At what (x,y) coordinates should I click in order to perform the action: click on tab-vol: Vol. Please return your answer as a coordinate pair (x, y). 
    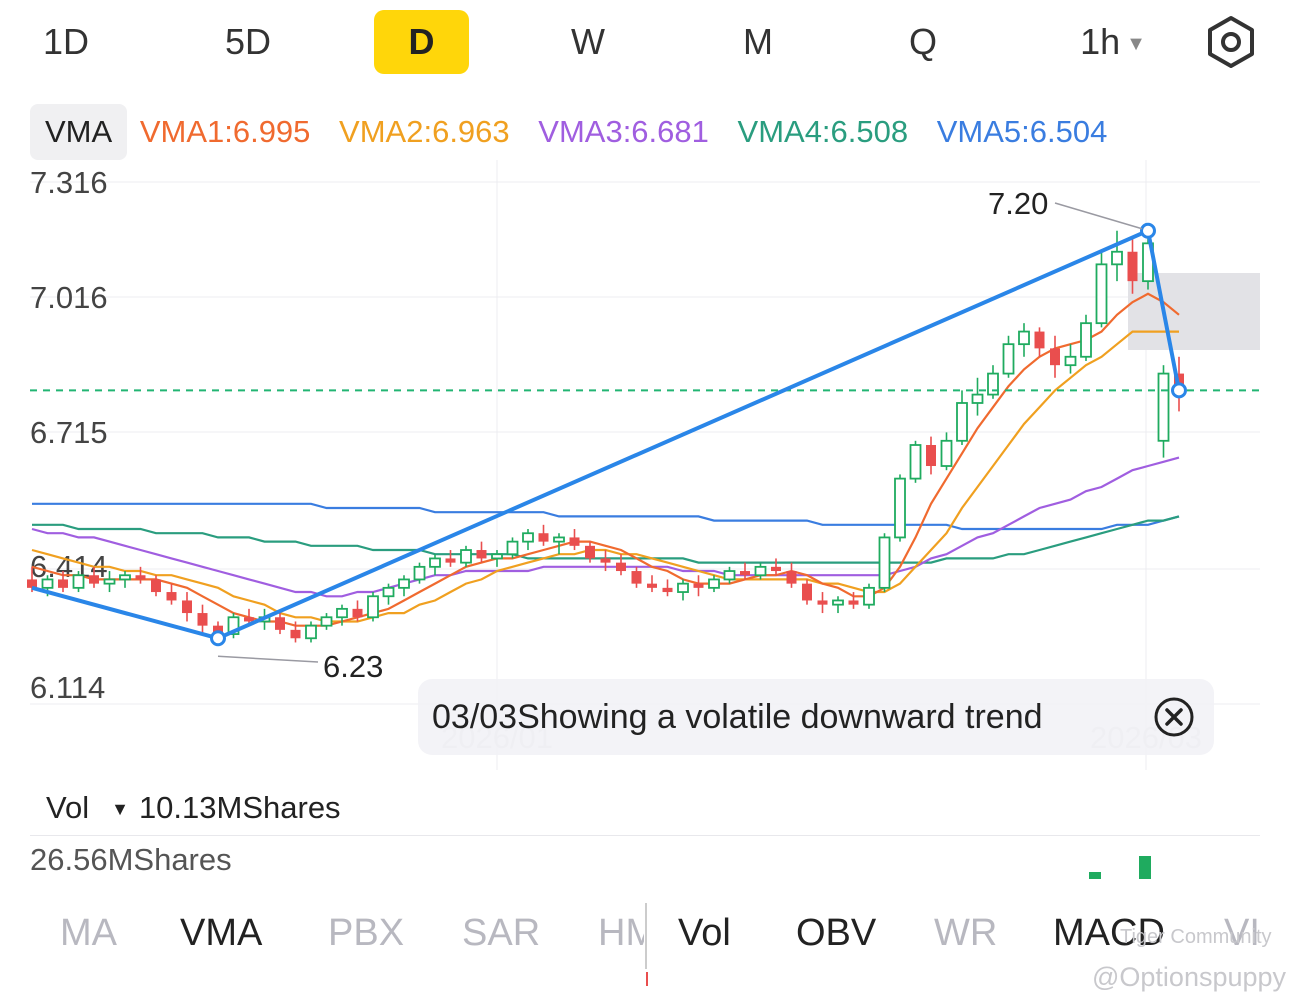
    Looking at the image, I should click on (704, 933).